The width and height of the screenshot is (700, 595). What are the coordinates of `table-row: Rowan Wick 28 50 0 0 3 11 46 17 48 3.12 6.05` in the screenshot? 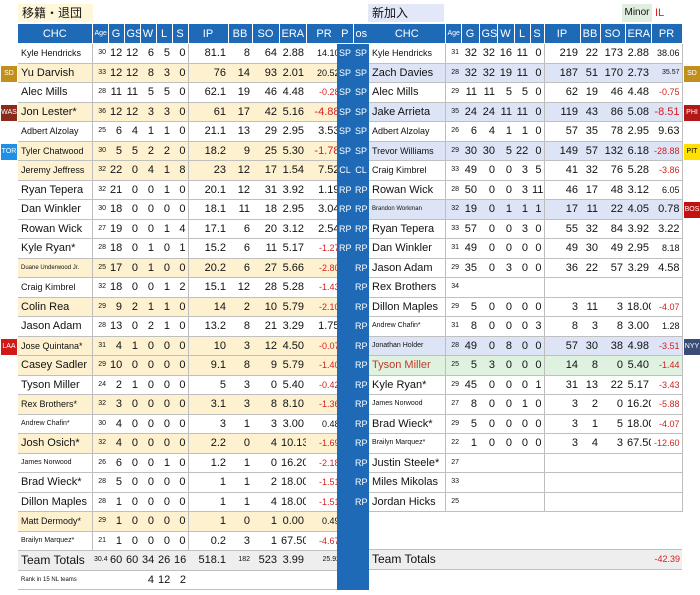 It's located at (526, 190).